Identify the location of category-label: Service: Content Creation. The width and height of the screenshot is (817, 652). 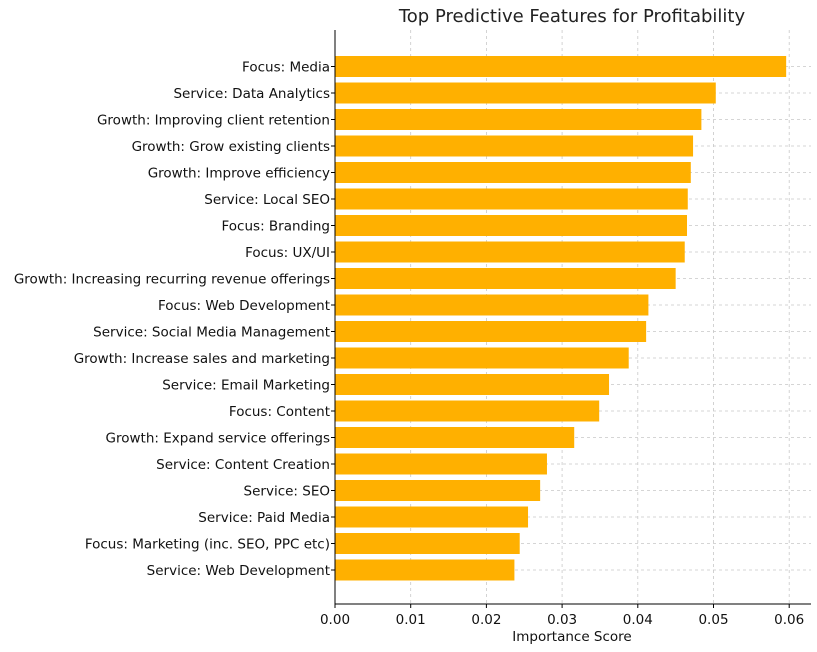
(243, 465).